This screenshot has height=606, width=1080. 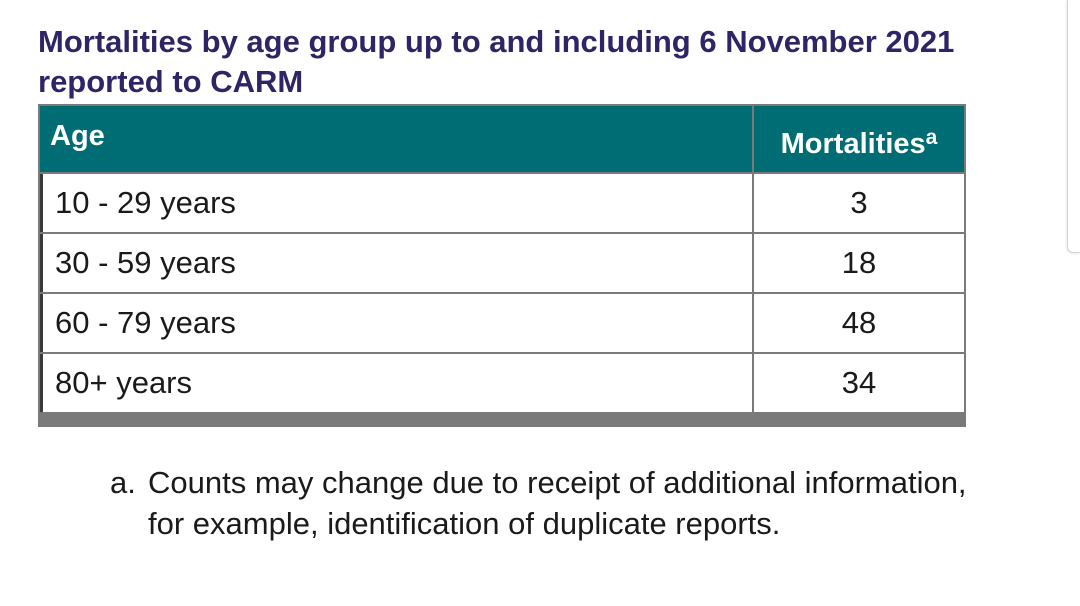 I want to click on mortalities-cell: 48, so click(x=859, y=323).